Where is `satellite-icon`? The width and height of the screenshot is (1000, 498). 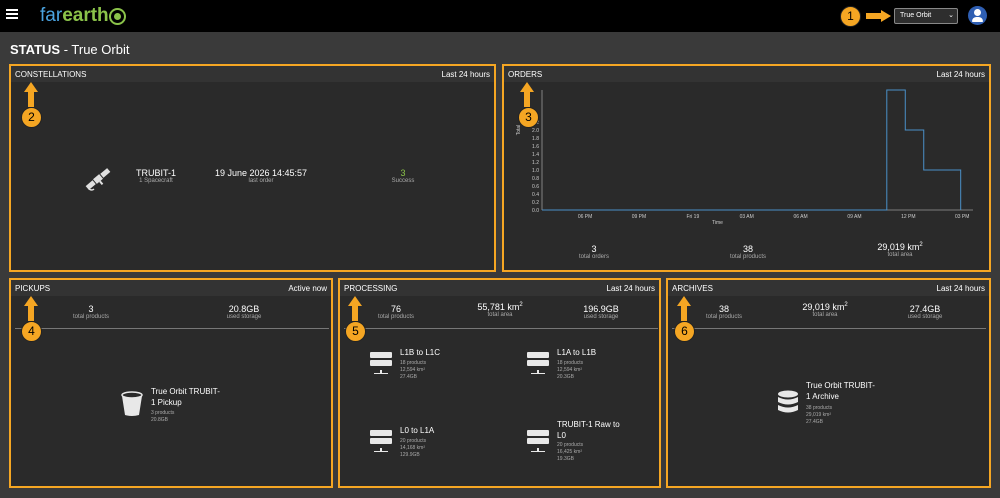
satellite-icon is located at coordinates (98, 179).